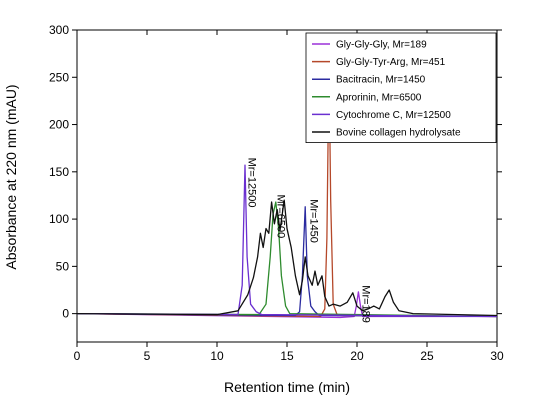  I want to click on y-tick-label-2: 100, so click(59, 219).